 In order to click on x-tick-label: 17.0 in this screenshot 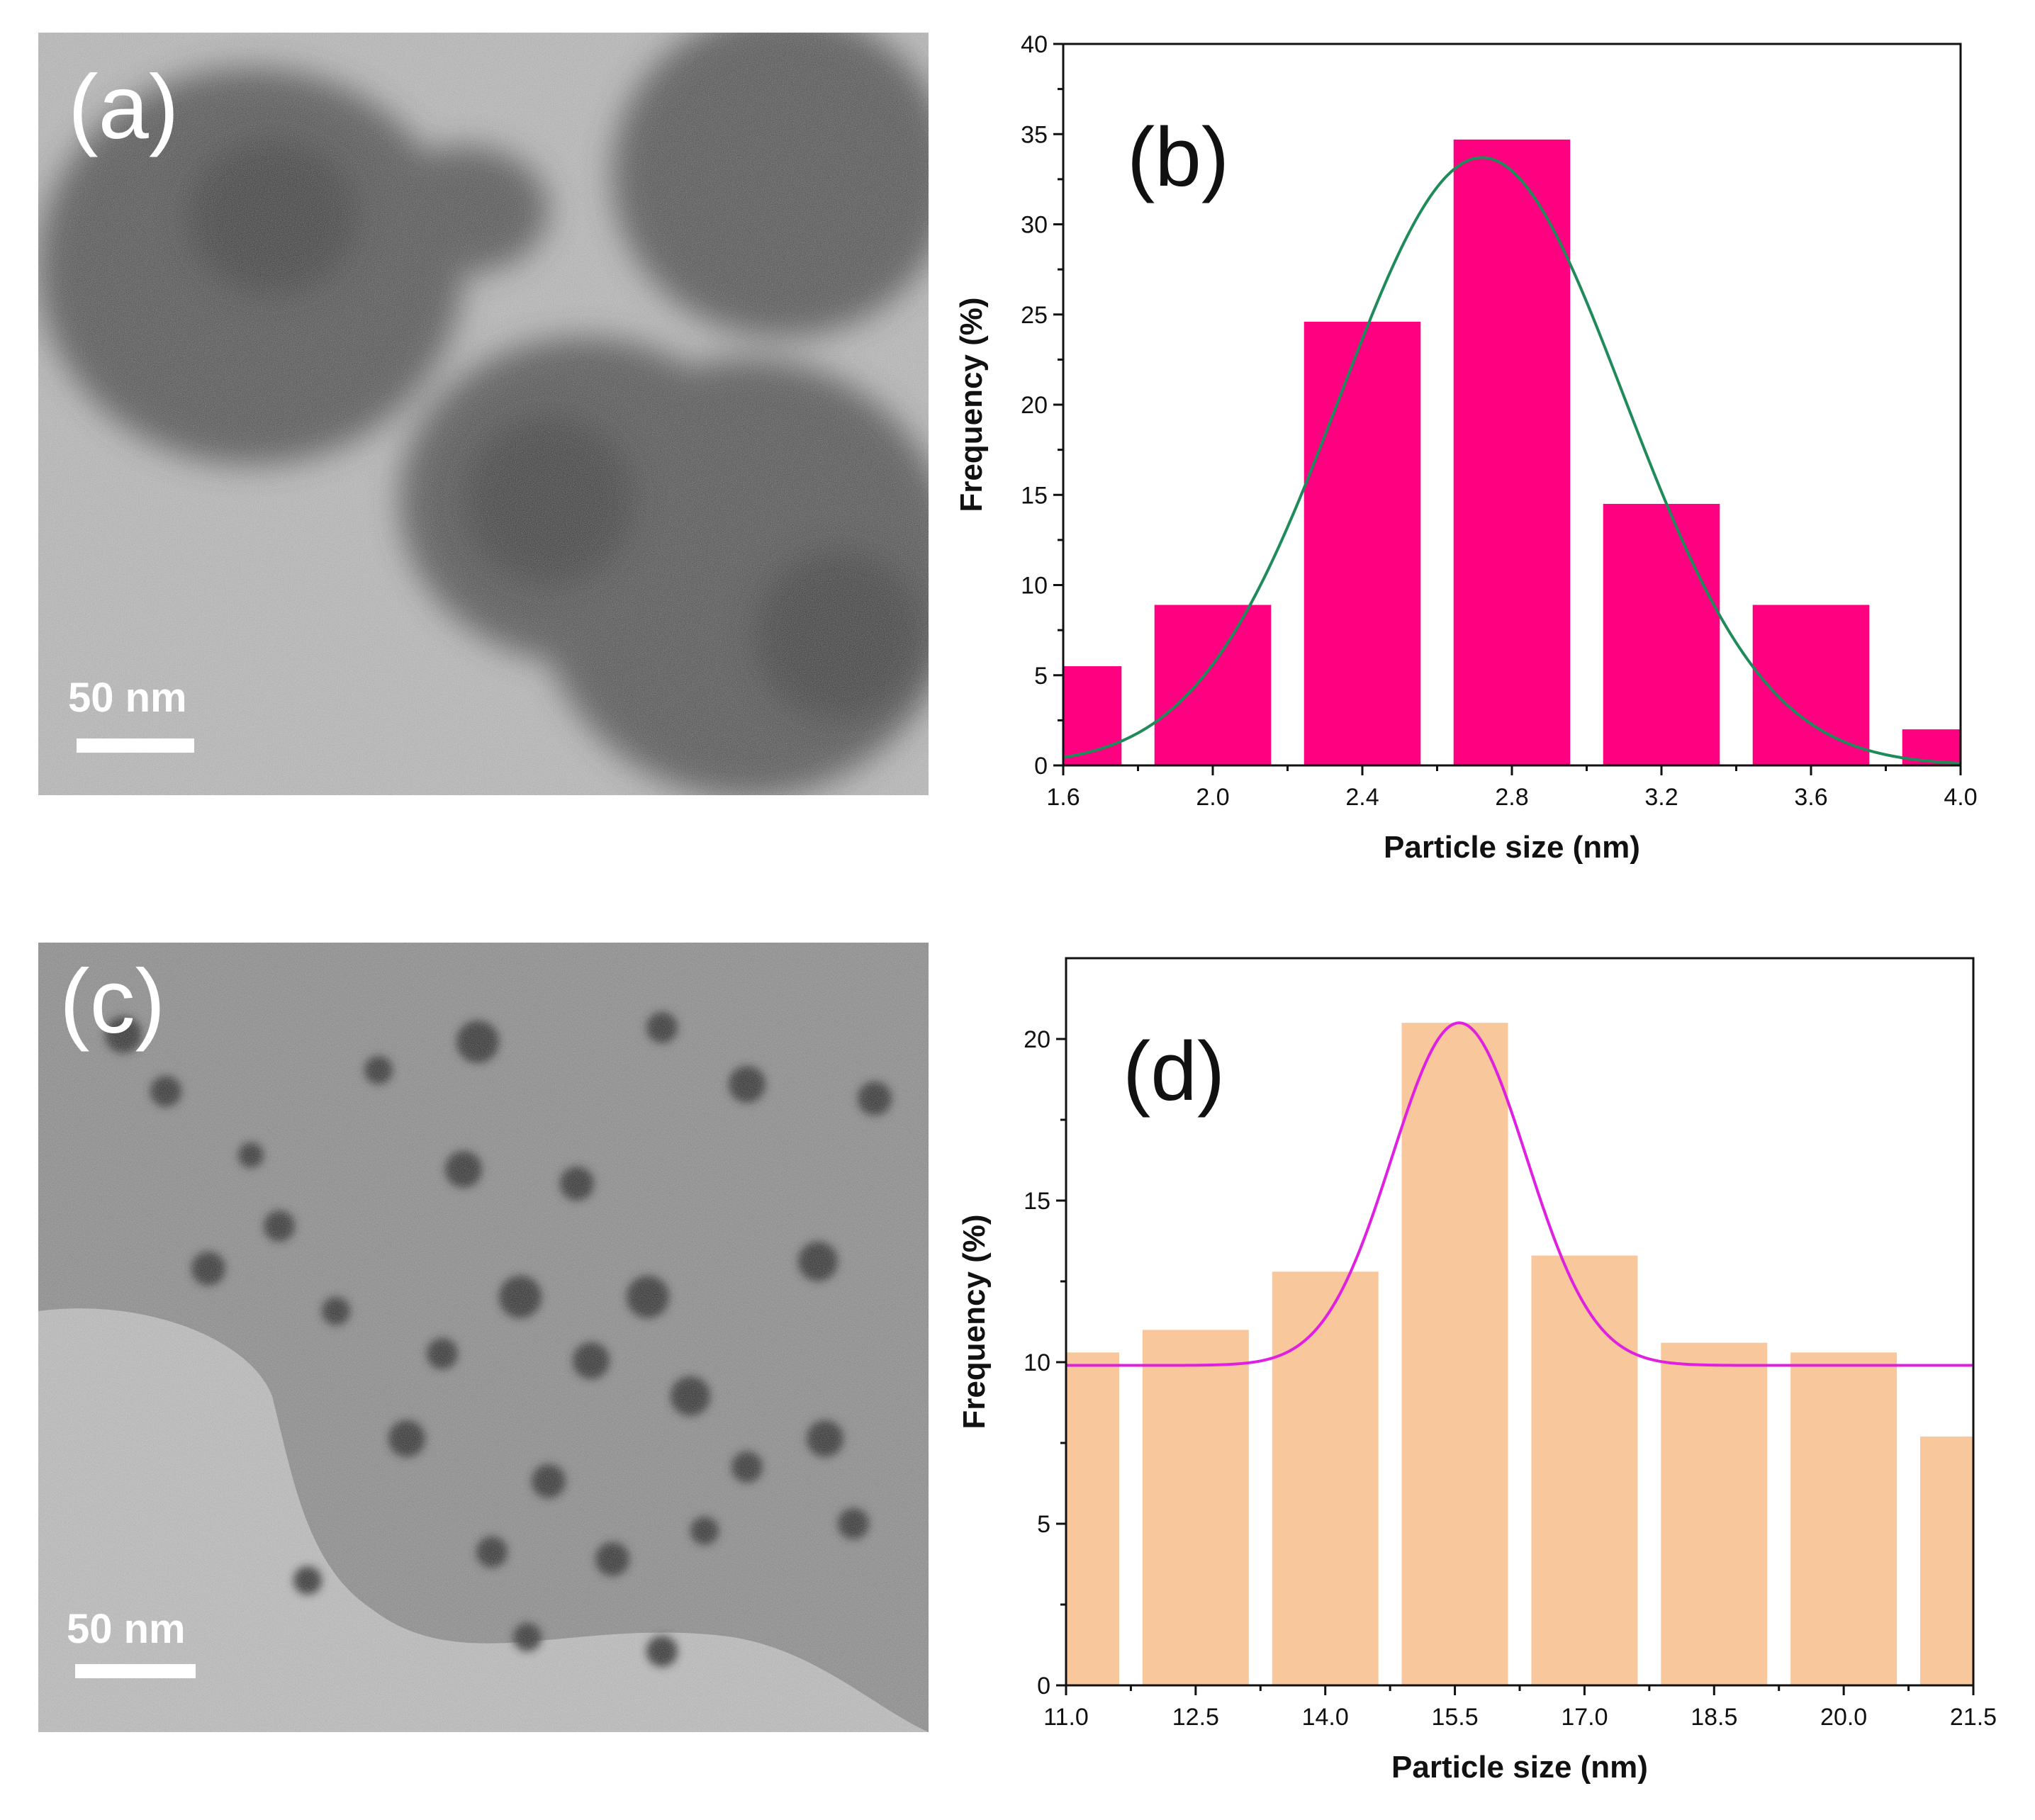, I will do `click(1584, 1717)`.